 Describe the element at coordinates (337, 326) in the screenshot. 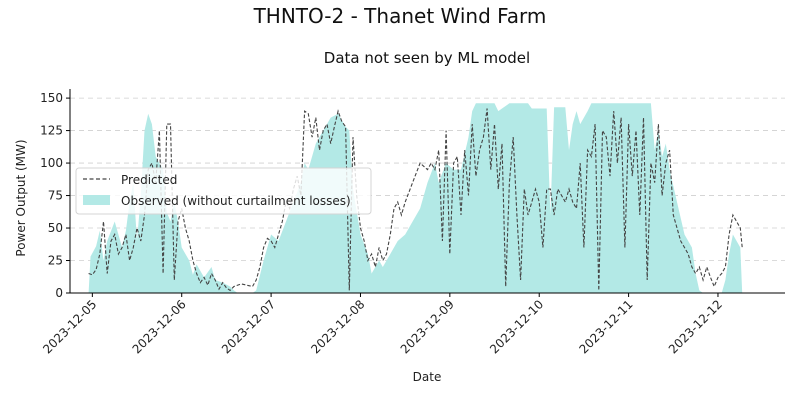

I see `x-tick-label: 2023-12-08` at that location.